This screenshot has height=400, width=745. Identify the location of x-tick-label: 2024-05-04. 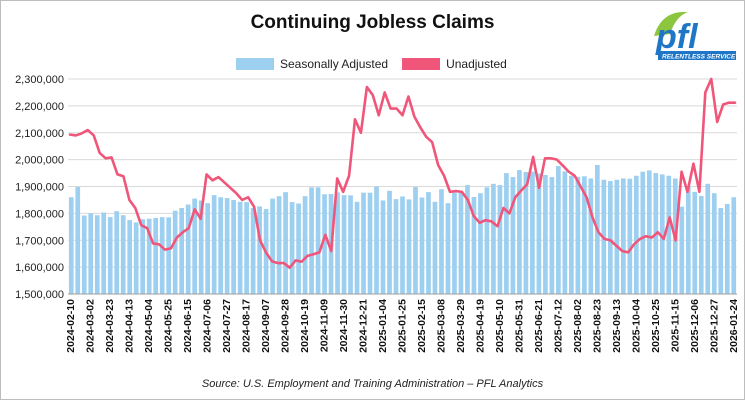
(149, 326).